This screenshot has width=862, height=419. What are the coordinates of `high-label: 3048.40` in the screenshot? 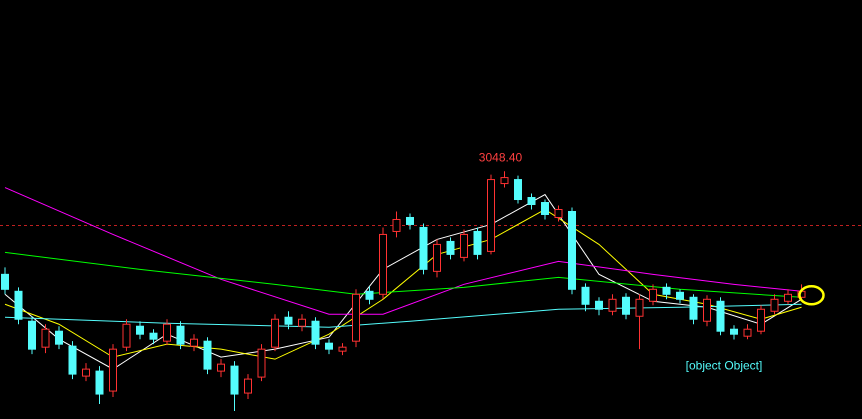 It's located at (501, 157).